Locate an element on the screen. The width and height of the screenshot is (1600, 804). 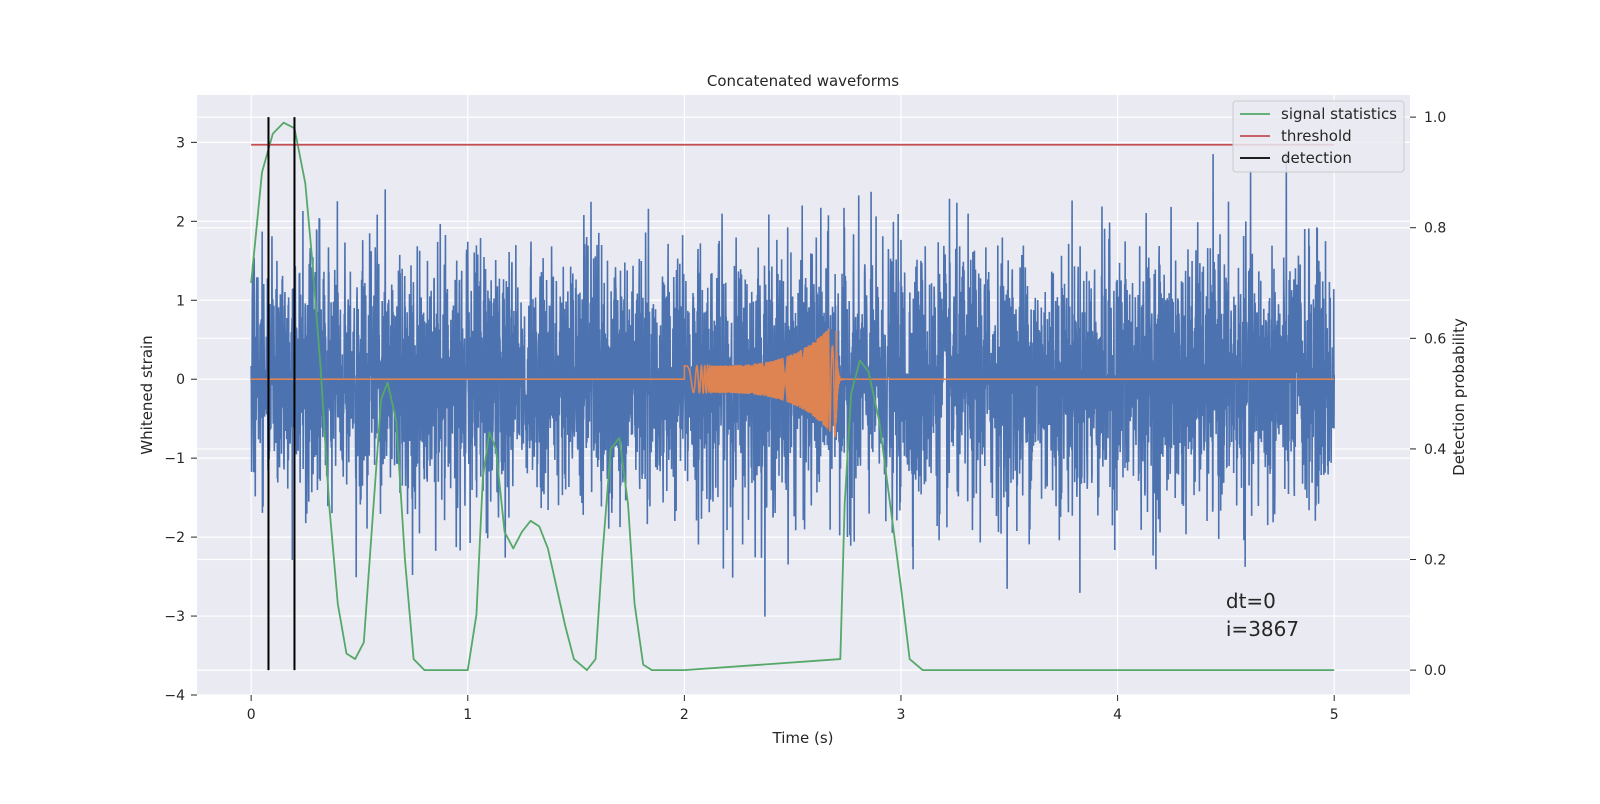
x-tick-label: 3 is located at coordinates (901, 715).